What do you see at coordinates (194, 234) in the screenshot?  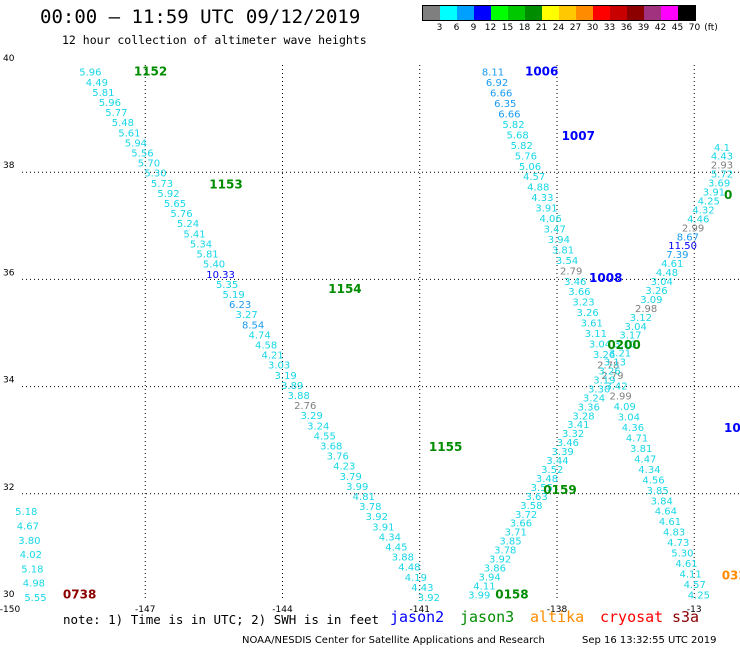 I see `swh-value-label: 5.41` at bounding box center [194, 234].